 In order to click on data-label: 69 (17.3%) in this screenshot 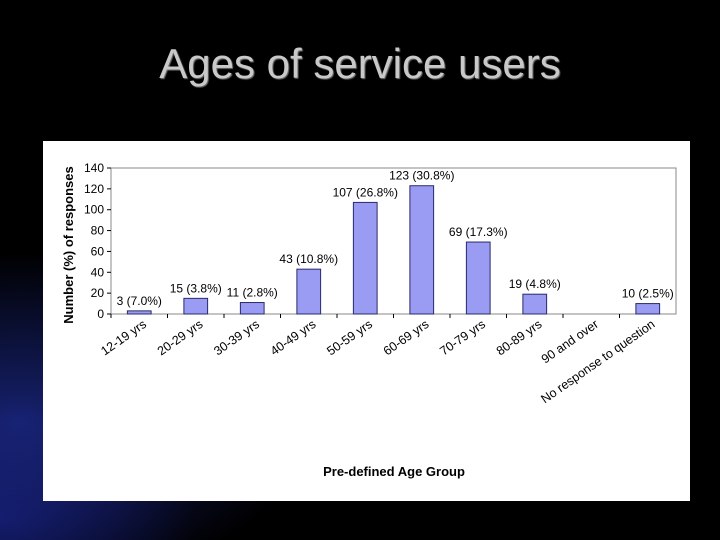, I will do `click(478, 232)`.